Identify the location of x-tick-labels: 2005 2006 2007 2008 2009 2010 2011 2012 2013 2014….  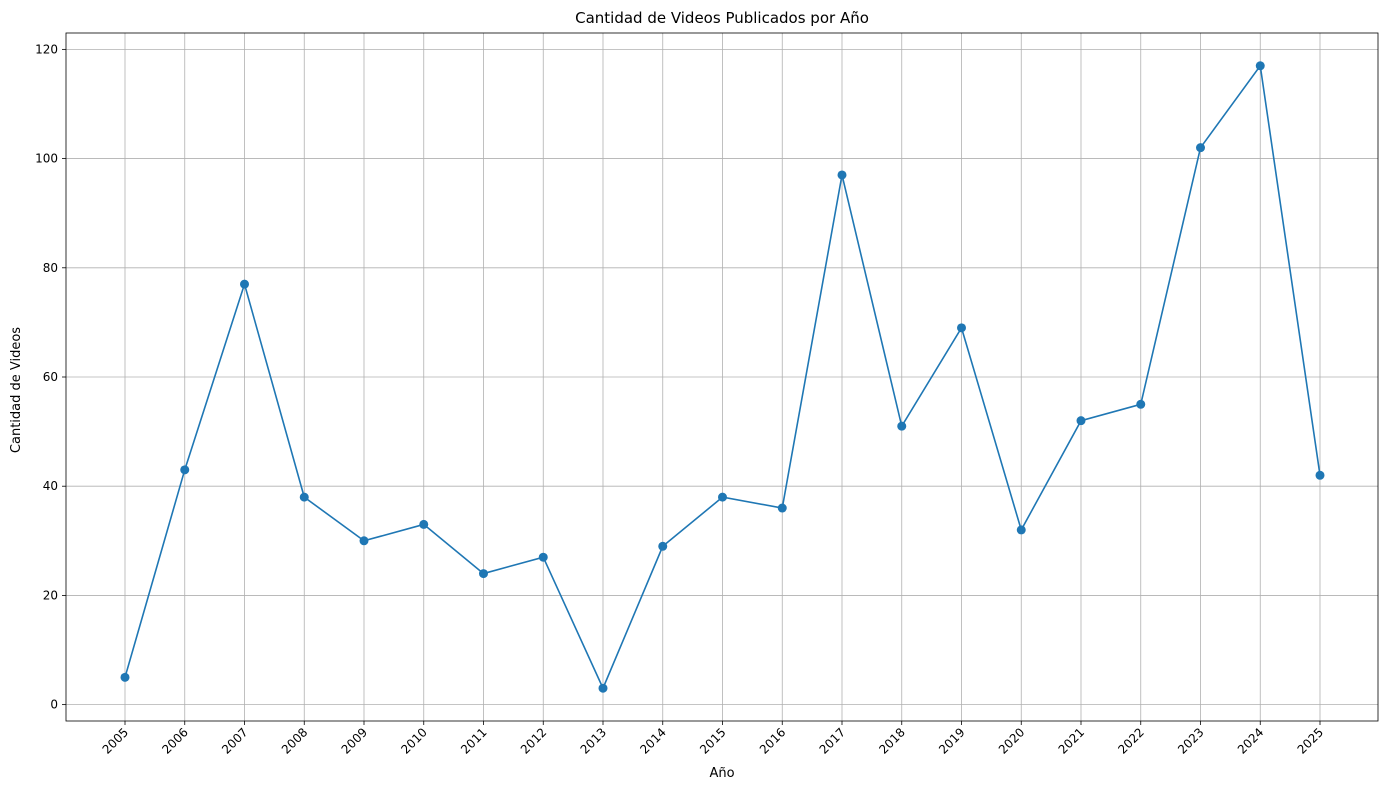
(713, 740).